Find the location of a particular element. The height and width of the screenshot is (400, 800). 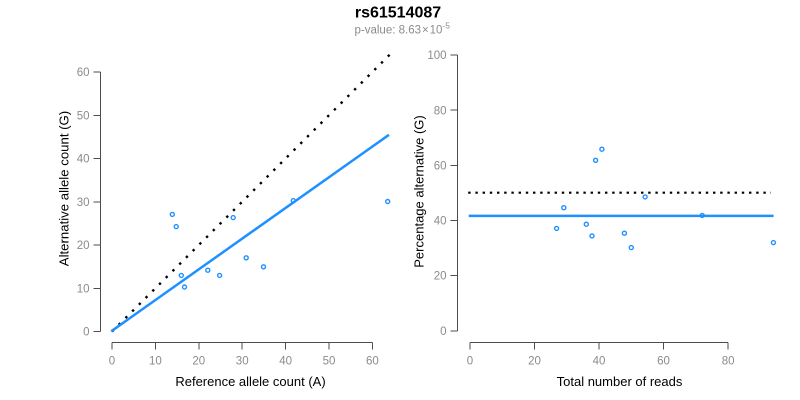

svg-text: Reference allele count (A) is located at coordinates (250, 381).